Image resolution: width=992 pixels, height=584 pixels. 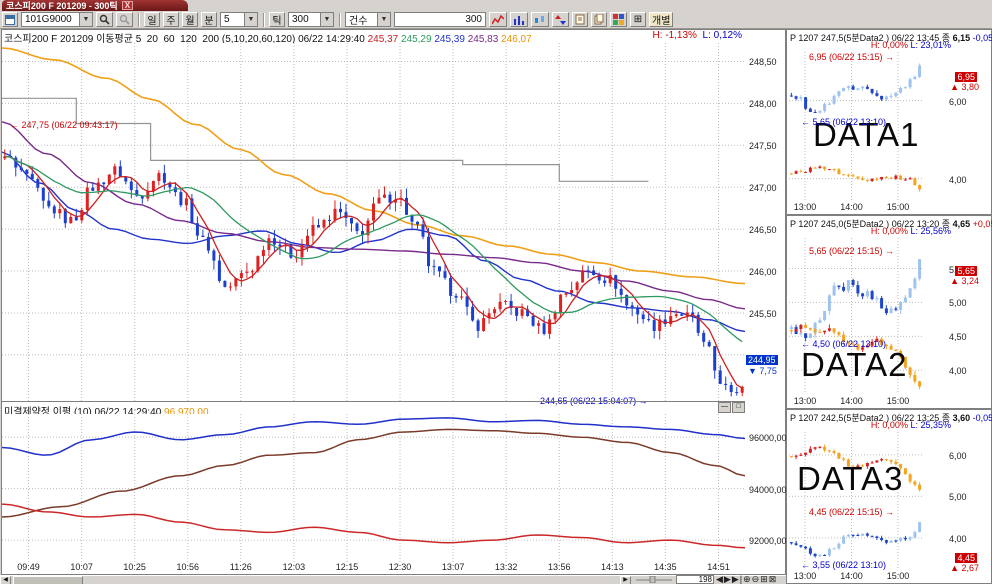 I want to click on zoom-in-icon: ⊕, so click(x=747, y=579).